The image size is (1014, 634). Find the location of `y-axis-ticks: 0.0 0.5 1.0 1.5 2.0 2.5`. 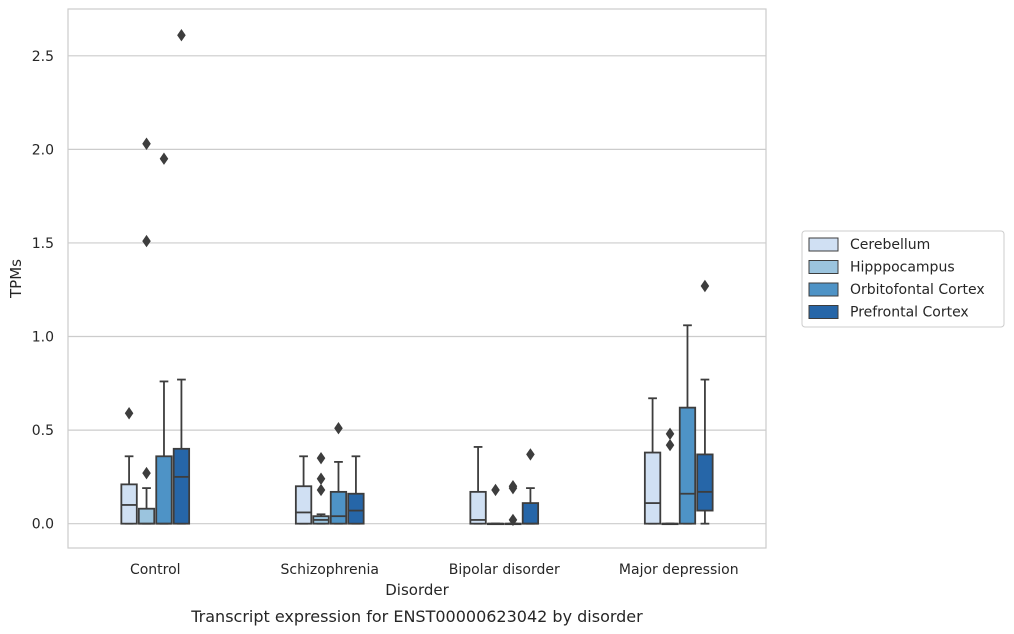

y-axis-ticks: 0.0 0.5 1.0 1.5 2.0 2.5 is located at coordinates (43, 291).